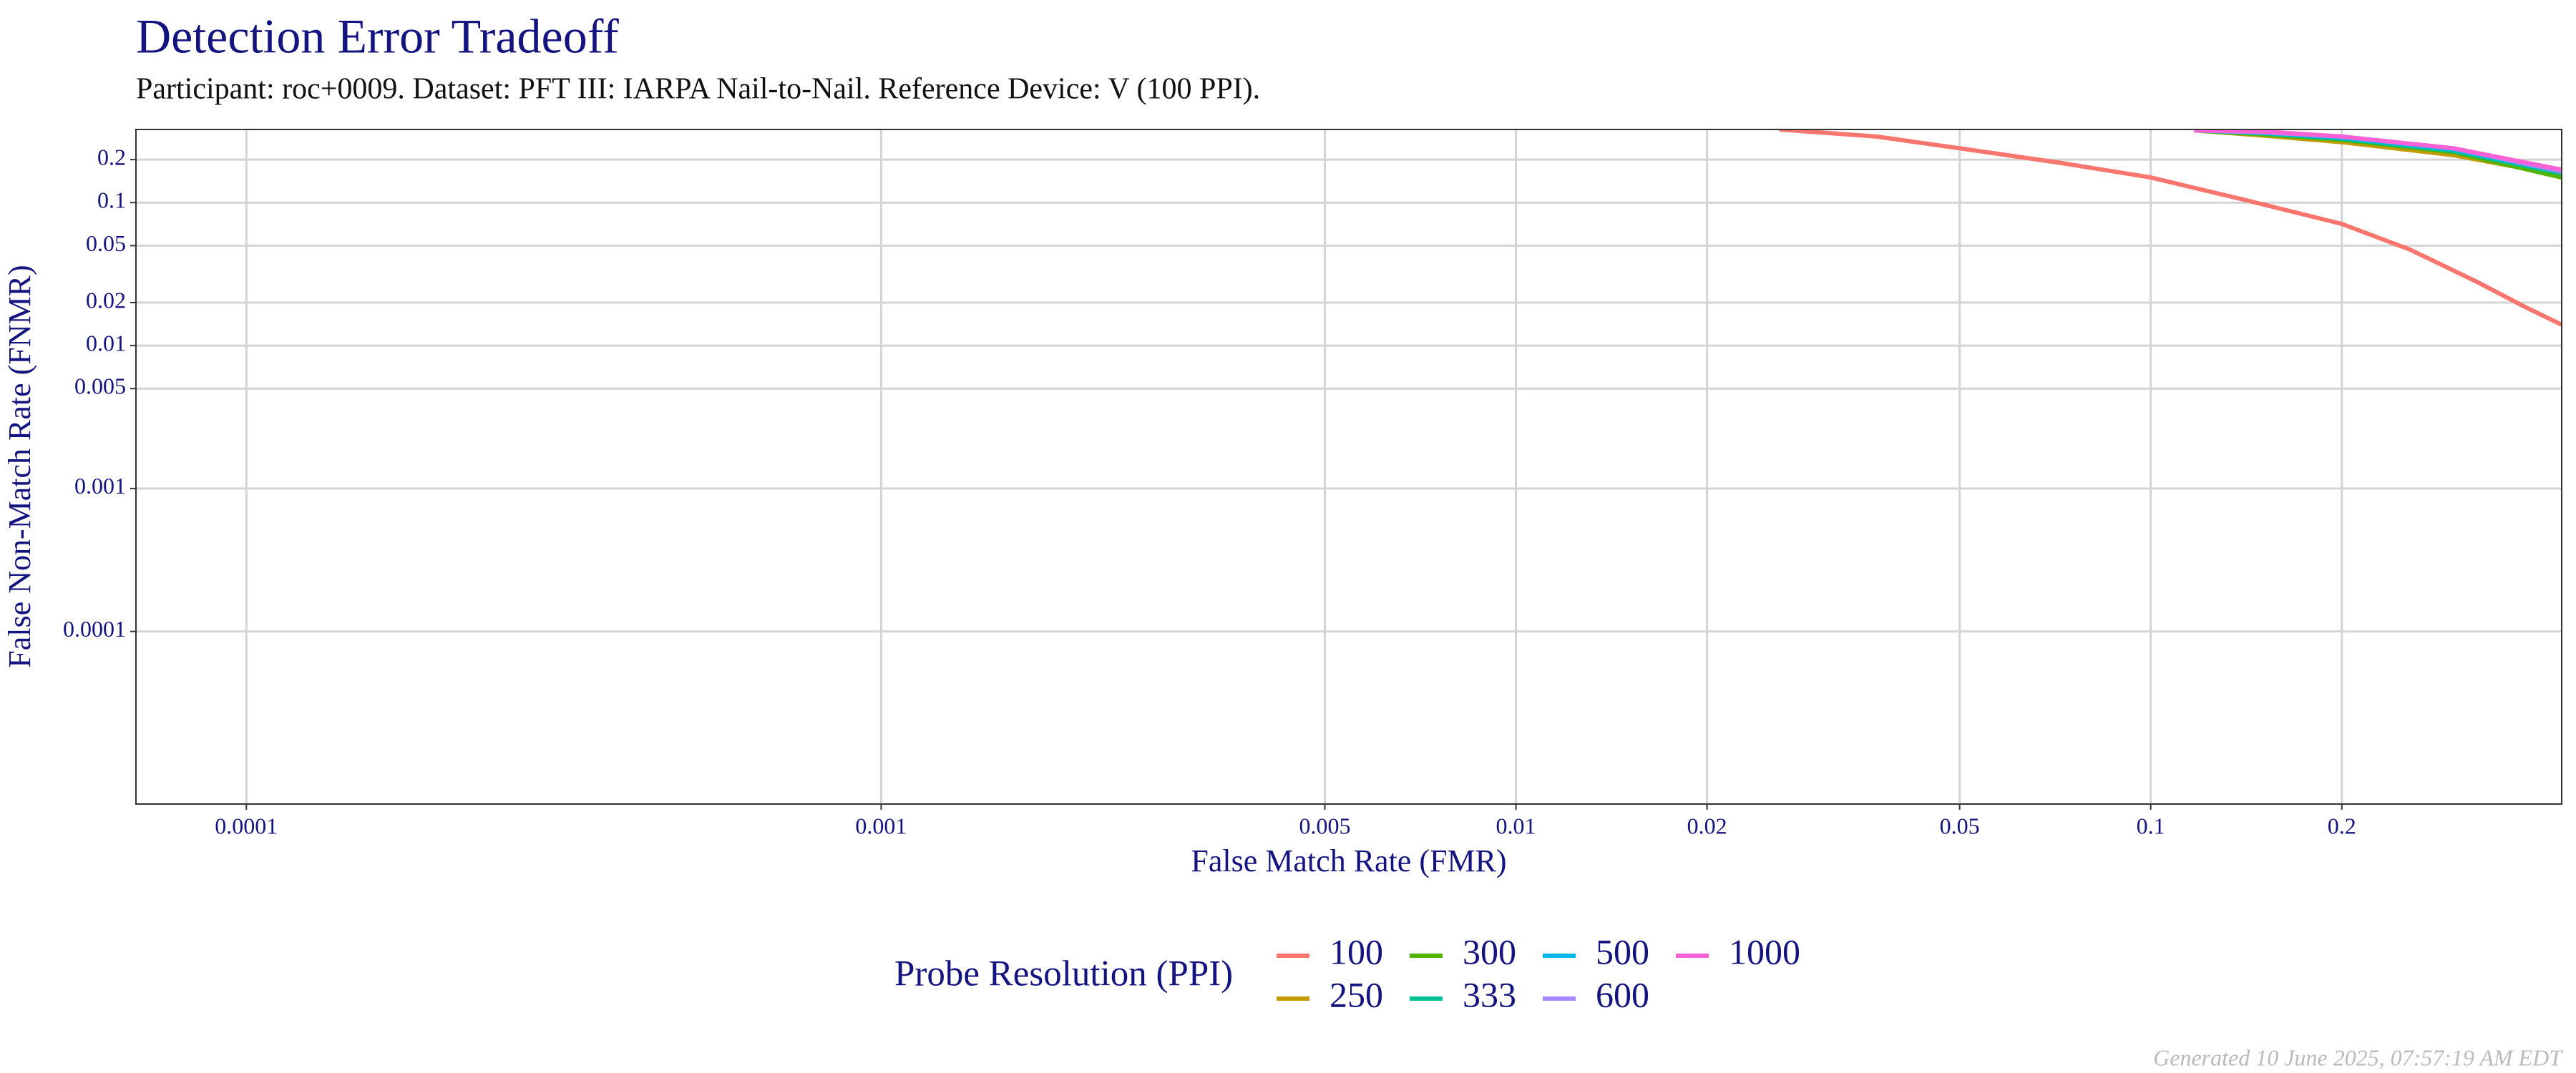  Describe the element at coordinates (2151, 825) in the screenshot. I see `x-tick-label: 0.1` at that location.